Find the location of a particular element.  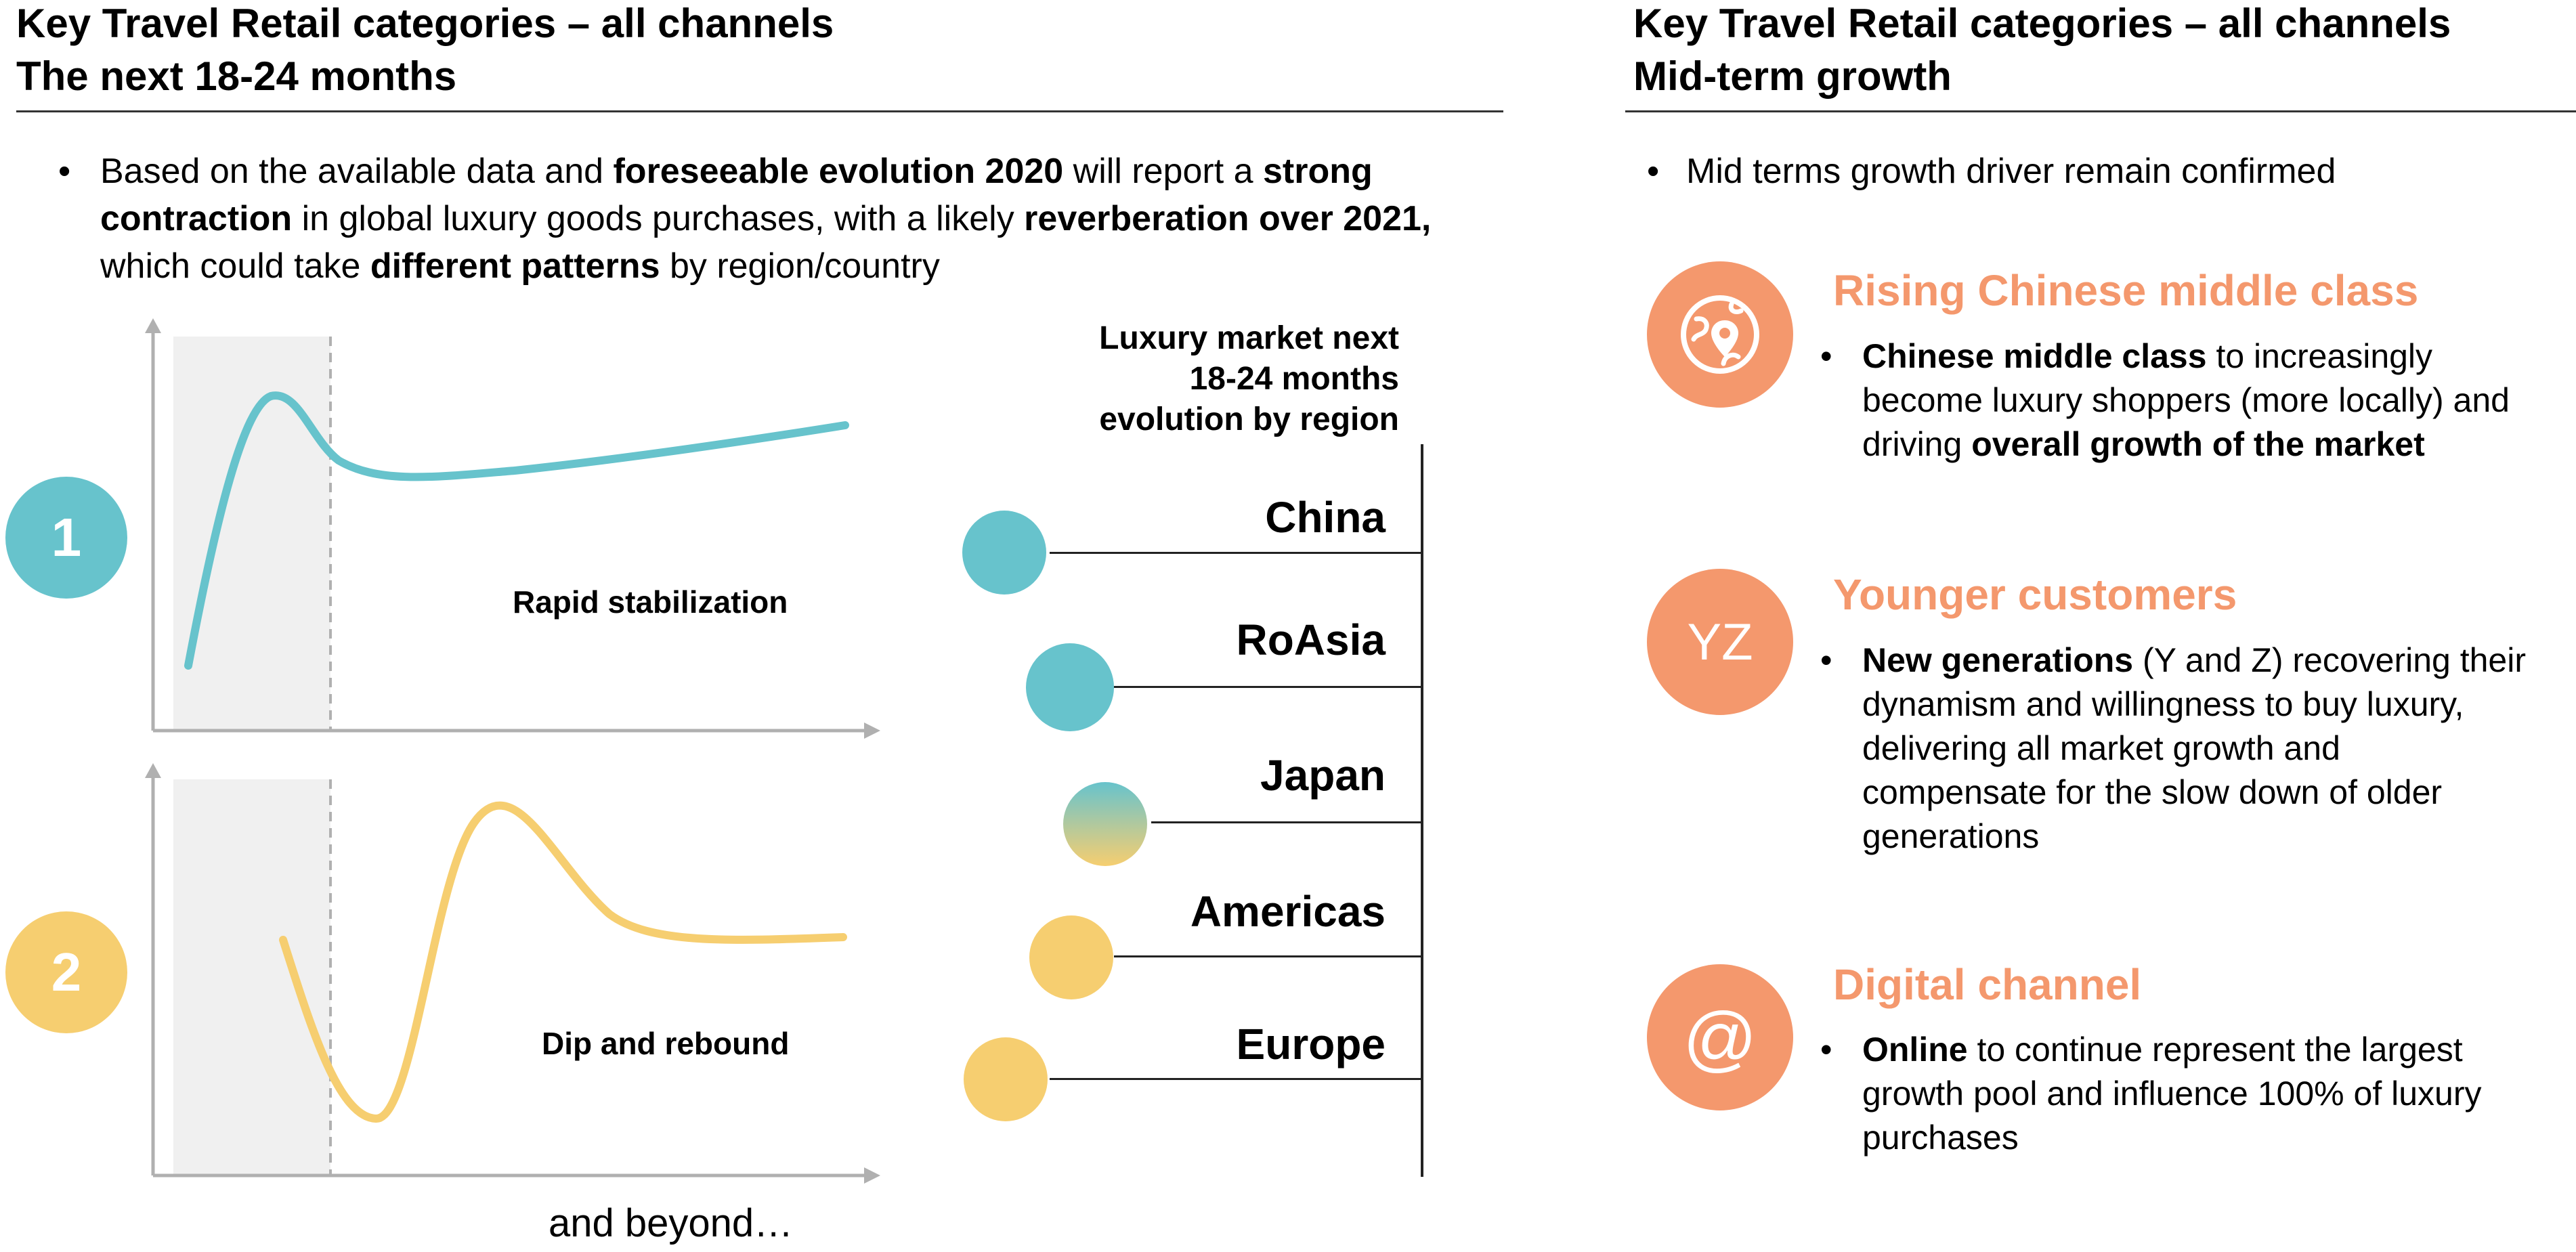

region-line-japan is located at coordinates (1286, 822).